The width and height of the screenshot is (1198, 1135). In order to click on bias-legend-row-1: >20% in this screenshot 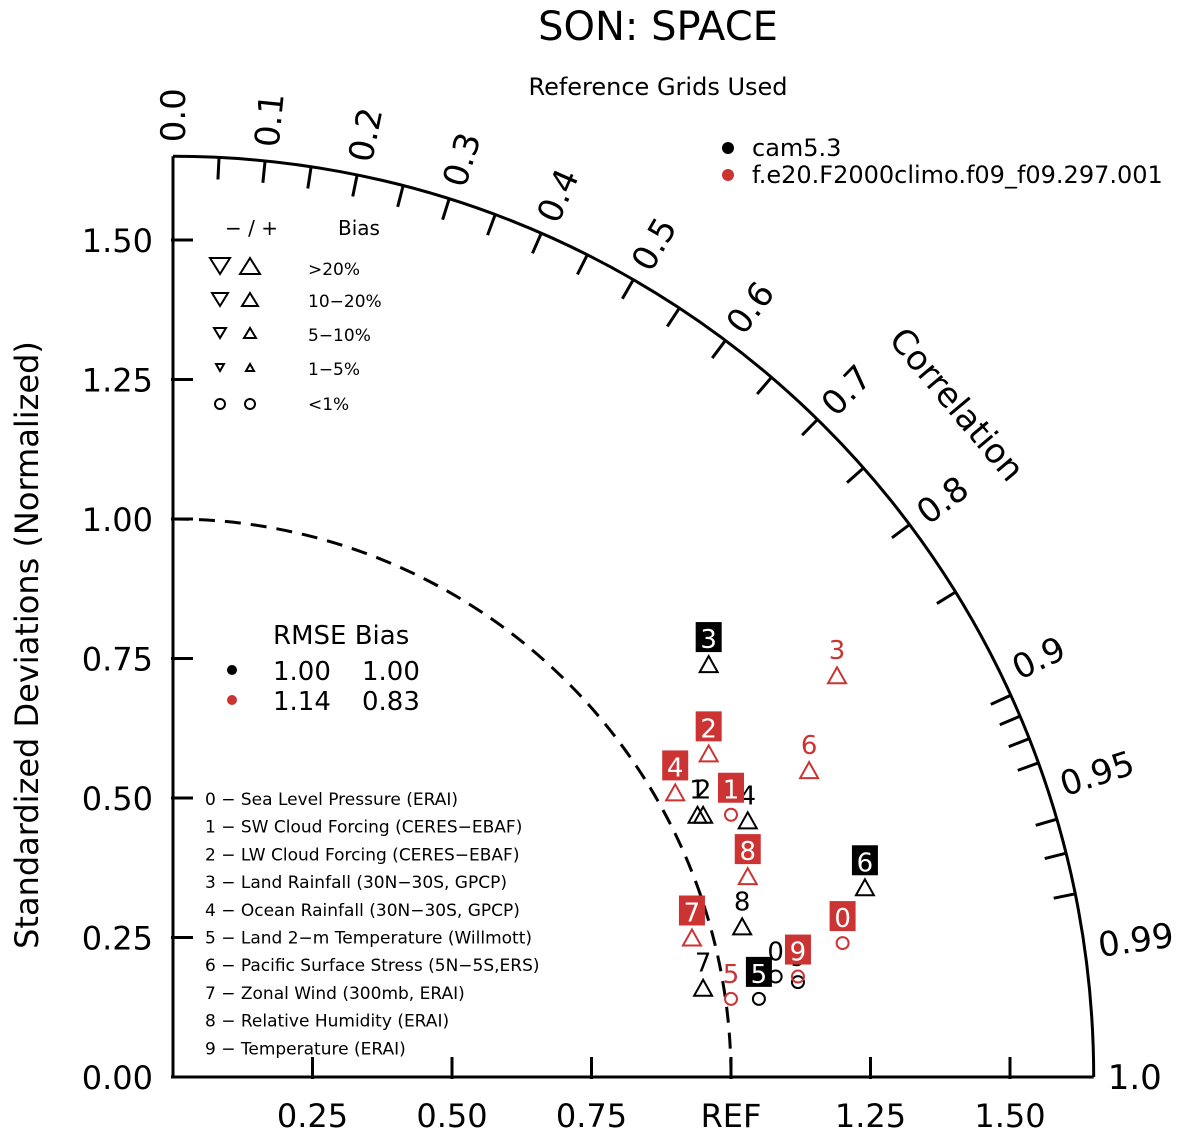, I will do `click(334, 270)`.